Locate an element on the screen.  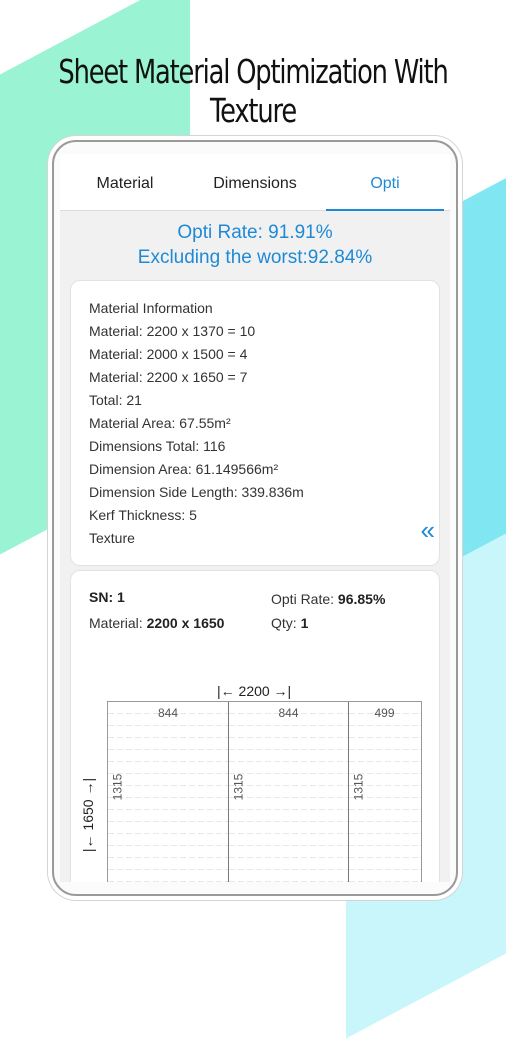
opti-rate-text: Opti Rate: 91.91% is located at coordinates (255, 232).